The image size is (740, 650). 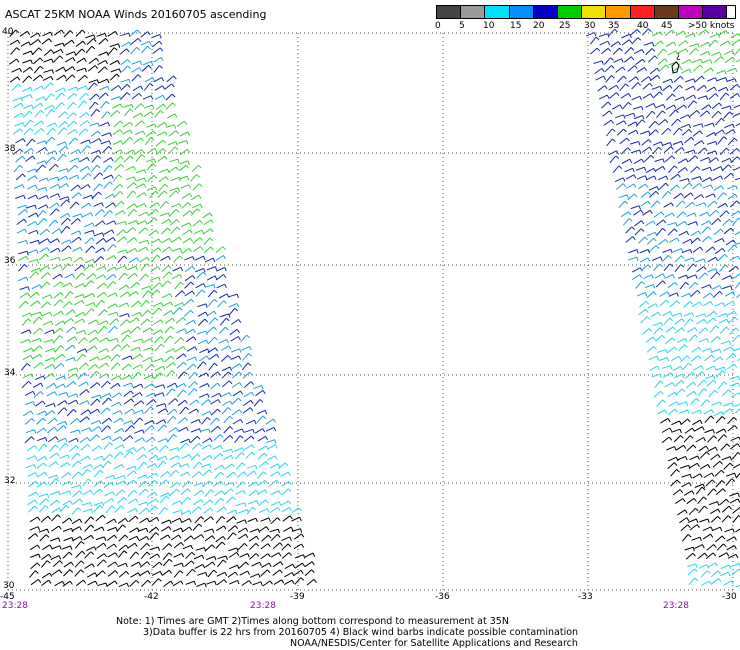 I want to click on lat-label-32: 32, so click(x=10, y=481).